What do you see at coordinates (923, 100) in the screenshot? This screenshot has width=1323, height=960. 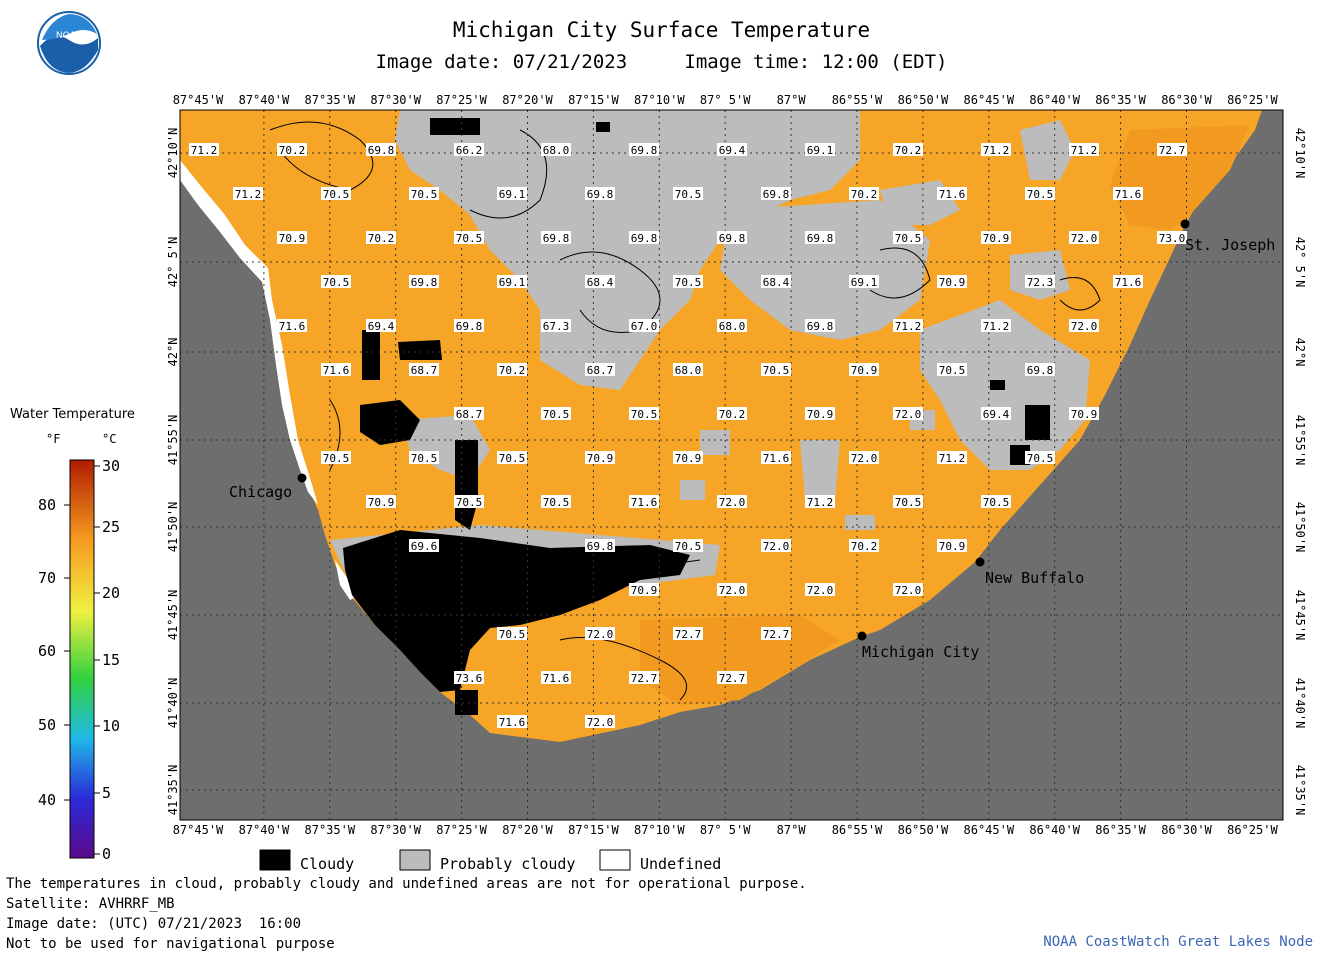 I see `lon-tick-label: 86°50'W` at bounding box center [923, 100].